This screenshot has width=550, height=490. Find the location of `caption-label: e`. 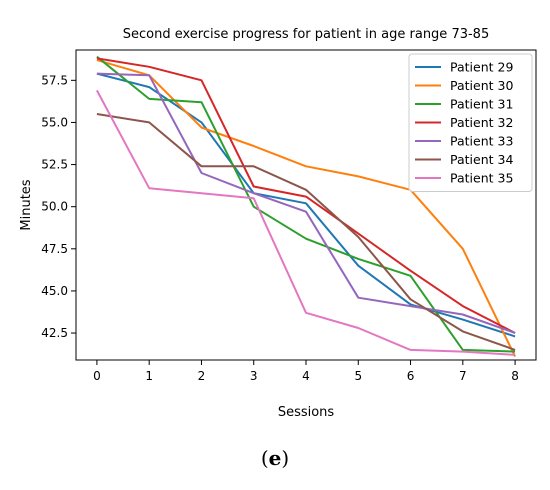

caption-label: e is located at coordinates (275, 458).